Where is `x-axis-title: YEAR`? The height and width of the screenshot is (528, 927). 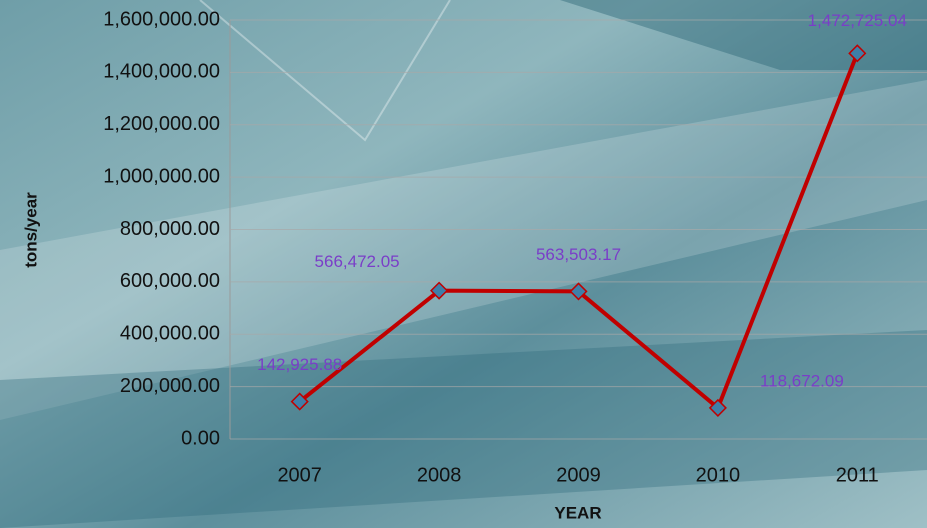 x-axis-title: YEAR is located at coordinates (577, 512).